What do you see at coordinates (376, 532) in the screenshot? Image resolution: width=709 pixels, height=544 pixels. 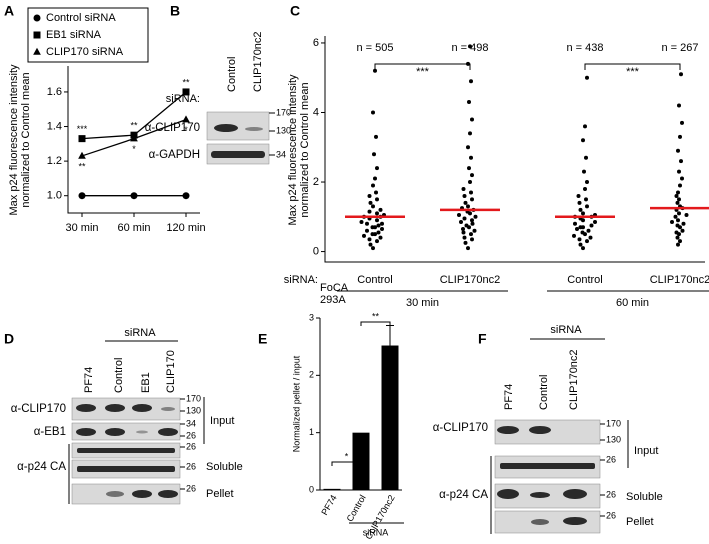 I see `x-axis-label: siRNA` at bounding box center [376, 532].